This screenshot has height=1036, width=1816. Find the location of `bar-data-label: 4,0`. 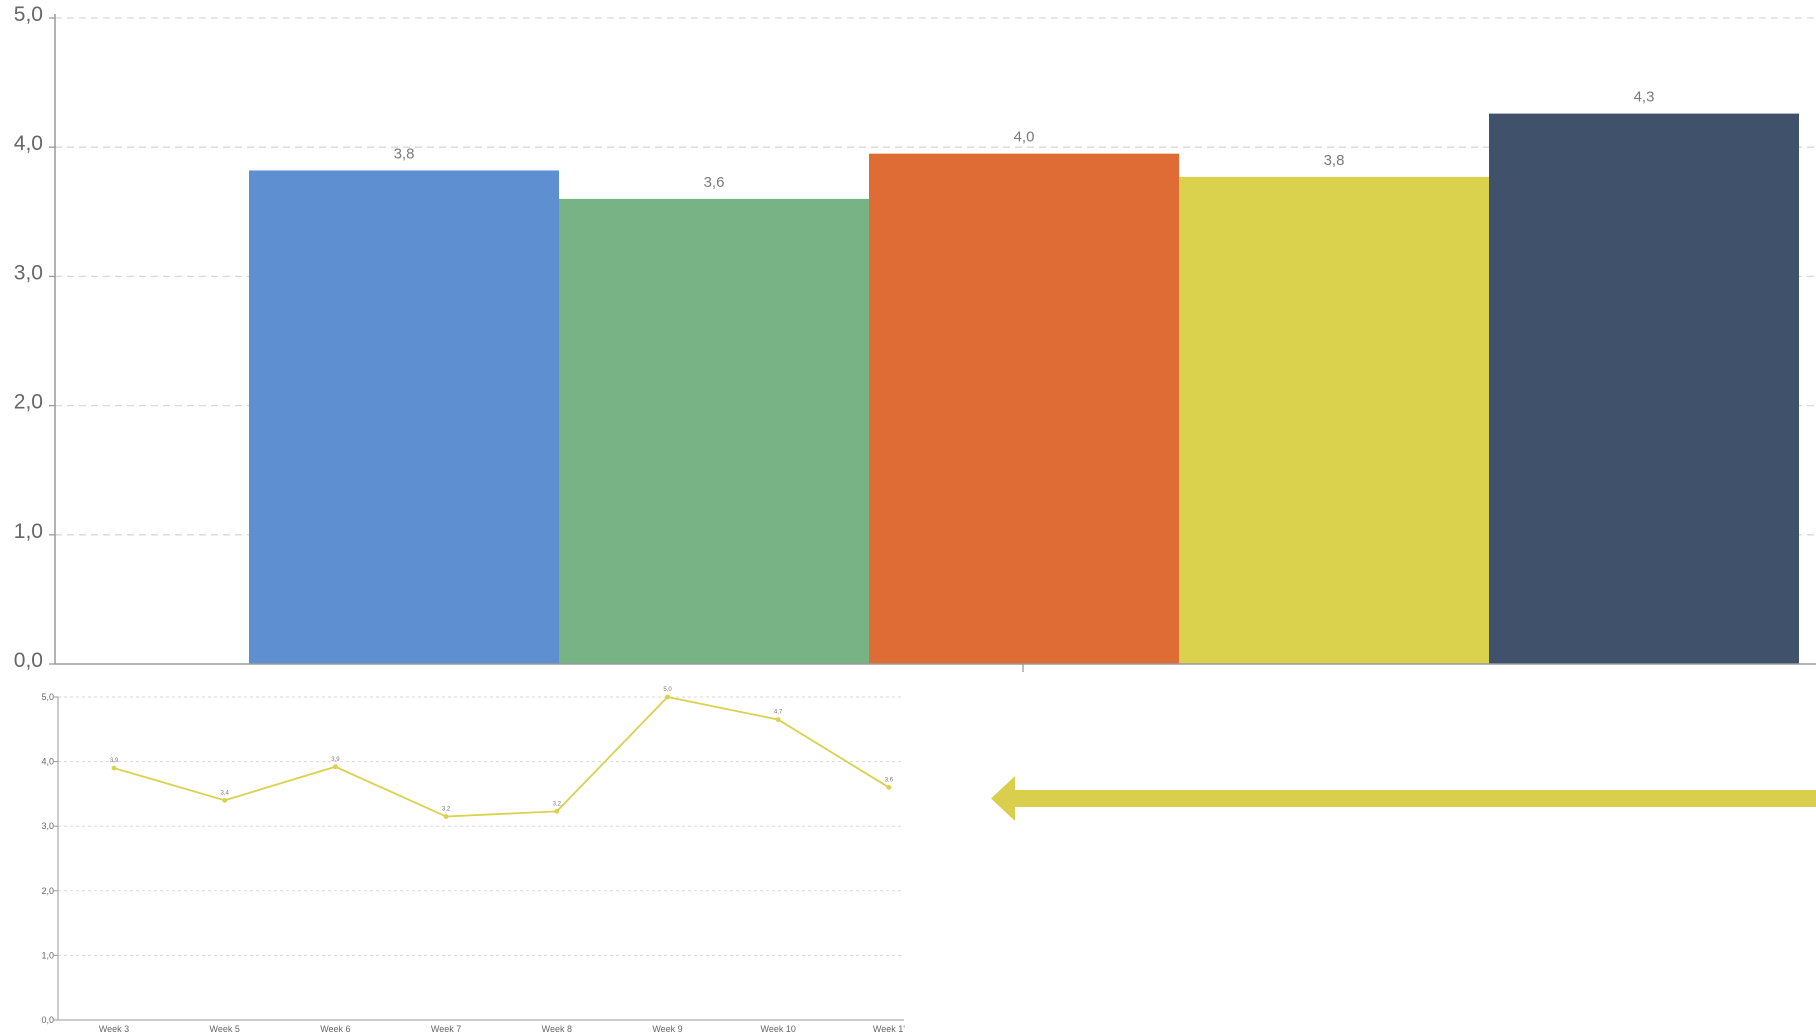

bar-data-label: 4,0 is located at coordinates (1024, 137).